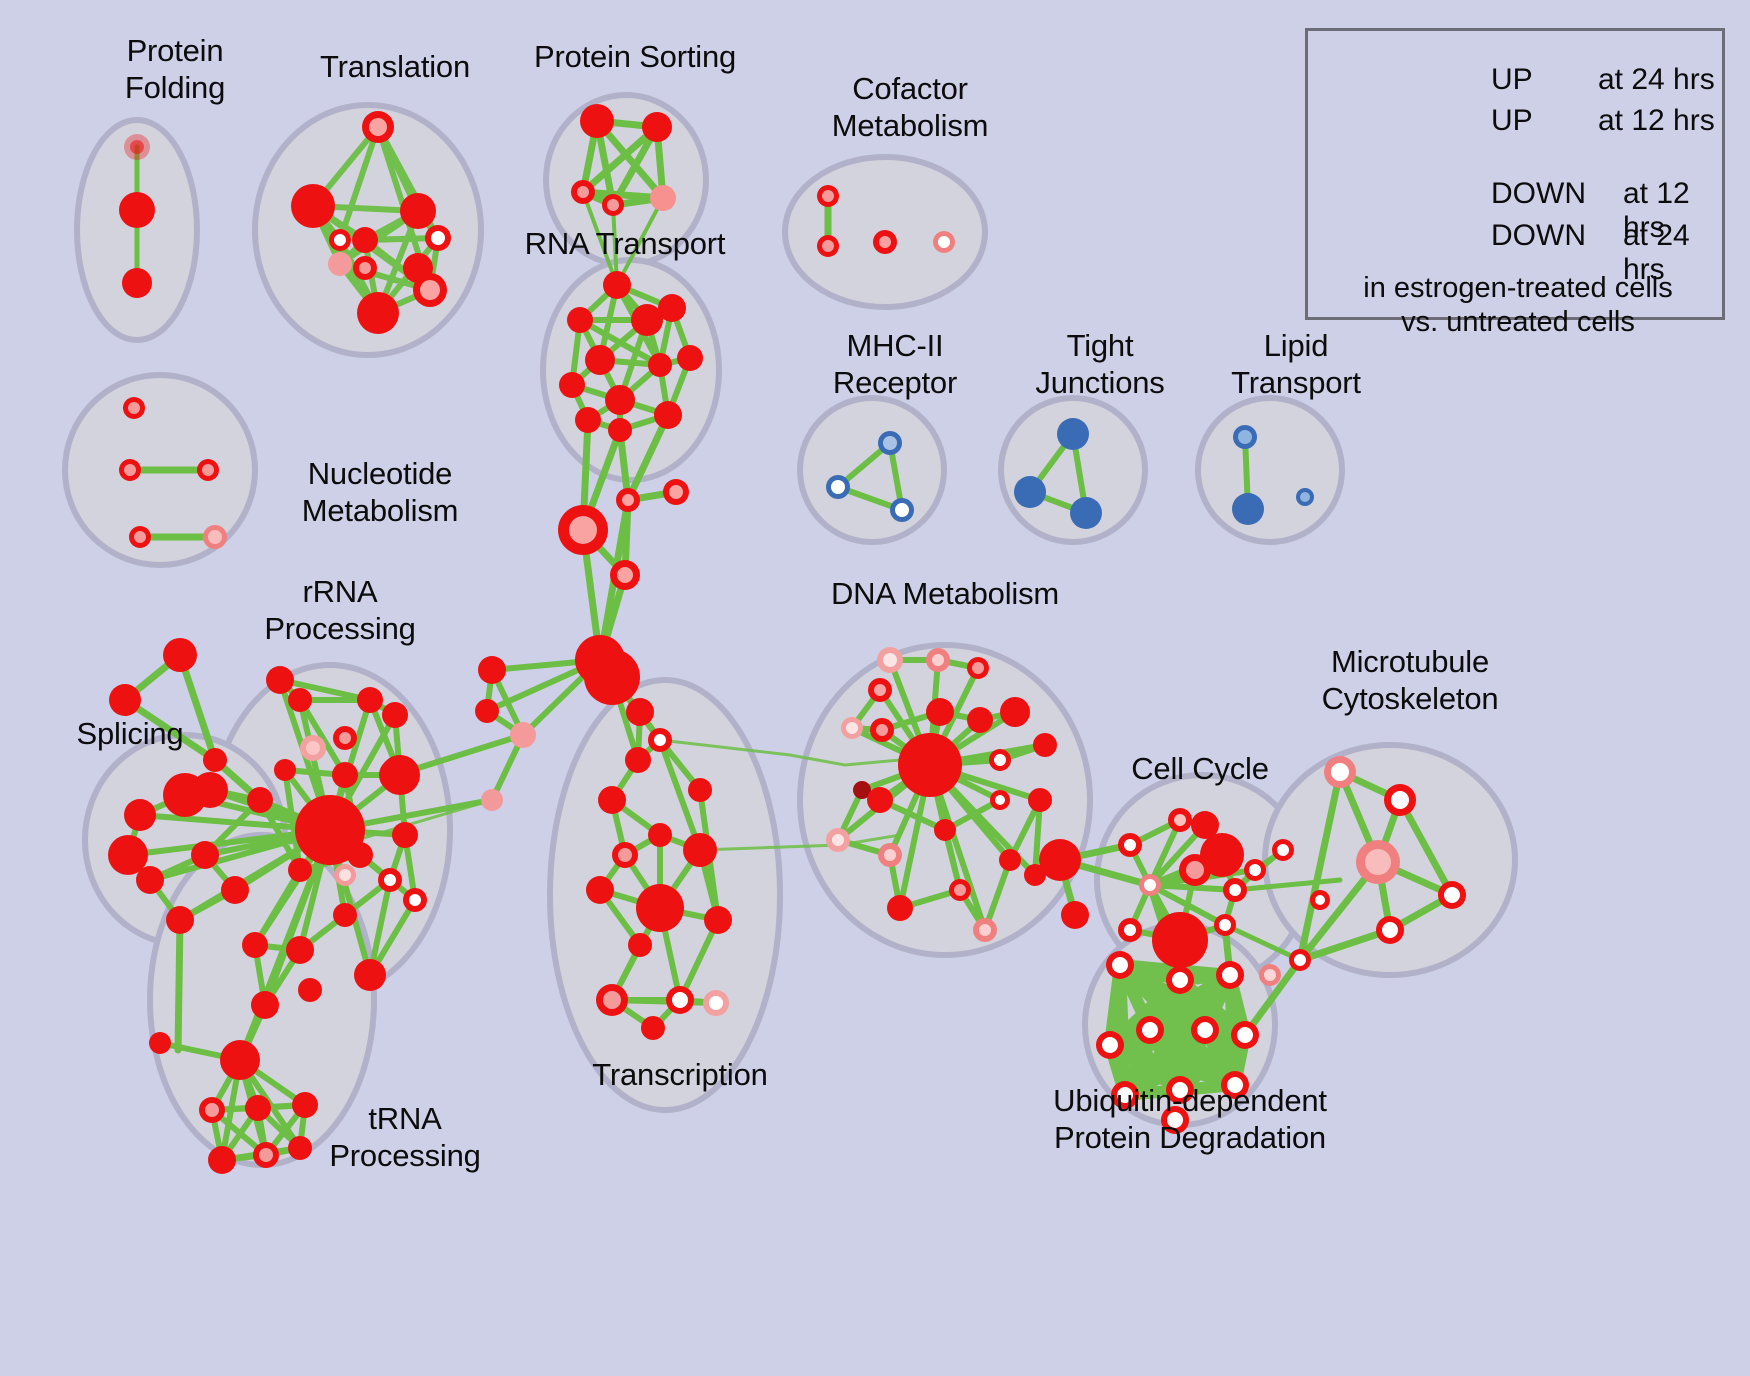  Describe the element at coordinates (1512, 79) in the screenshot. I see `legend-state-up-24: UP` at that location.